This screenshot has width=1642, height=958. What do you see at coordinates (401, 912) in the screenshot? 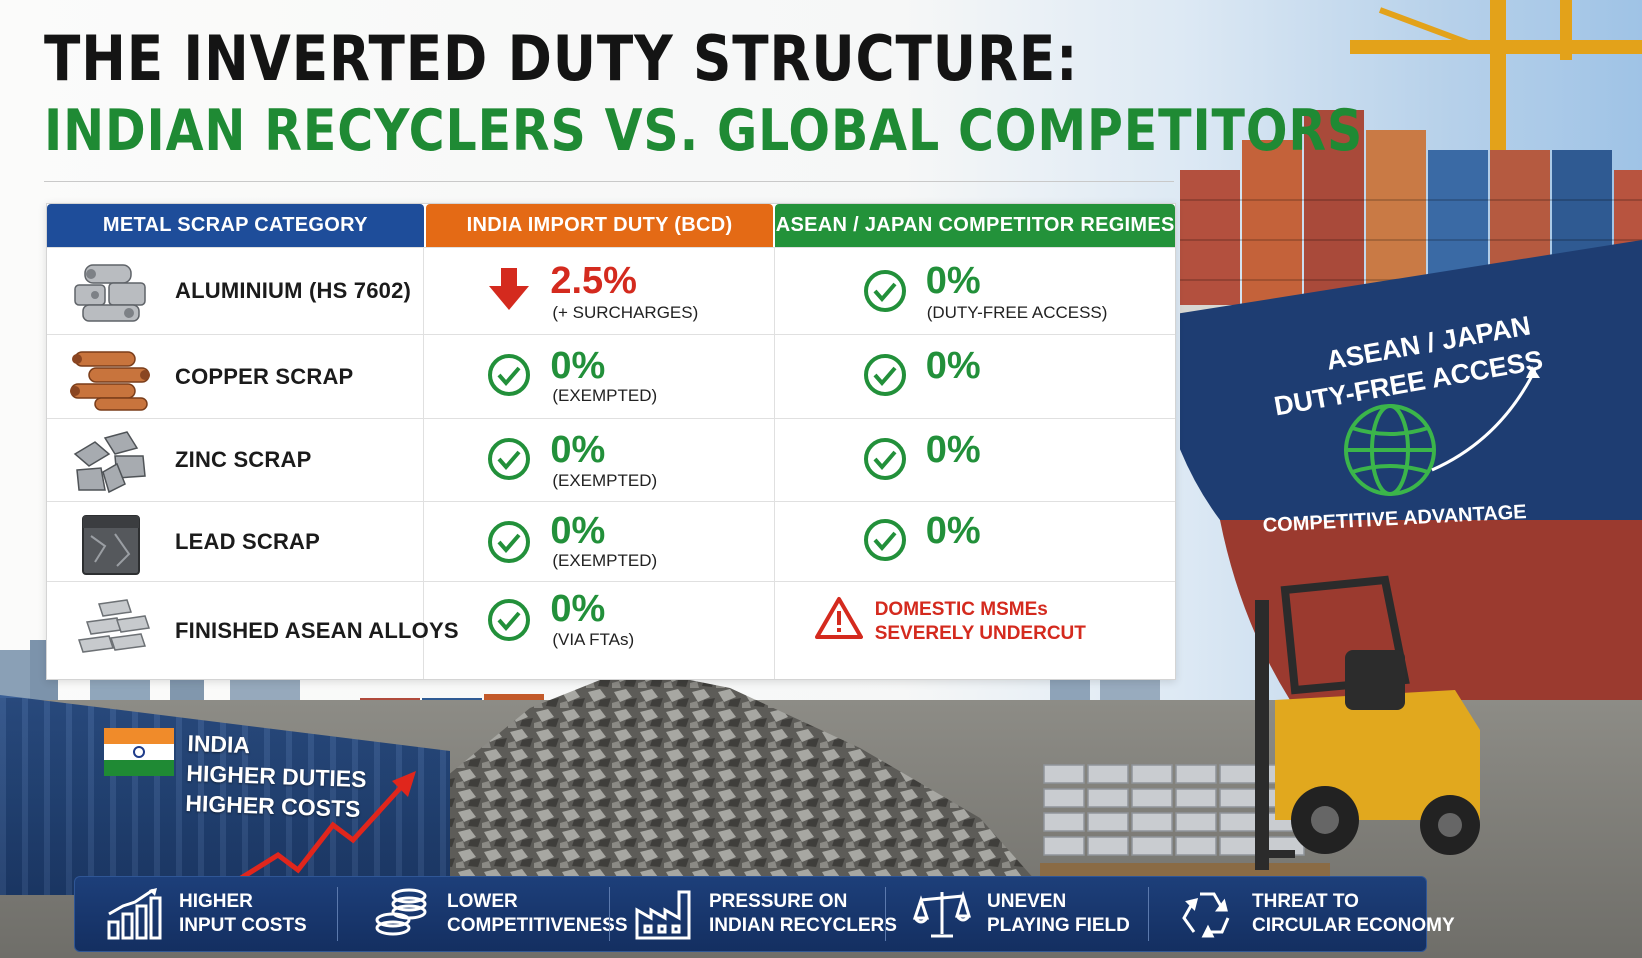
I see `coin-stack-icon` at bounding box center [401, 912].